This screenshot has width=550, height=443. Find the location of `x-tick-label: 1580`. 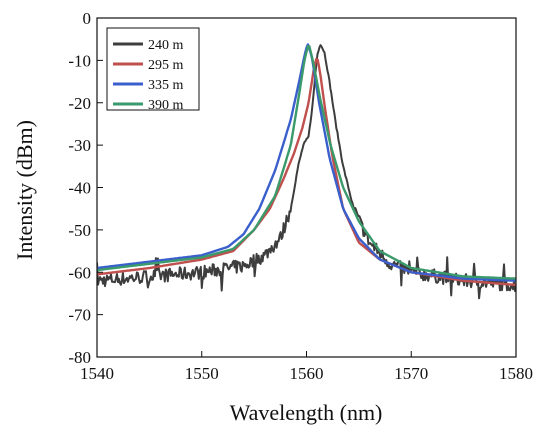

x-tick-label: 1580 is located at coordinates (516, 373).